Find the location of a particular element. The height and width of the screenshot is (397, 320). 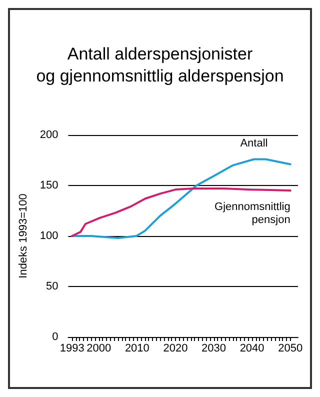

y-axis-title: Indeks 1993=100 is located at coordinates (24, 236).